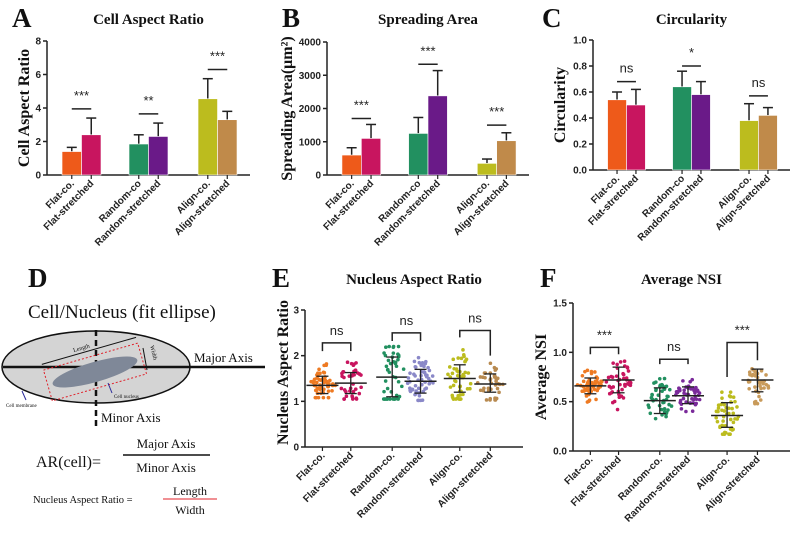  What do you see at coordinates (296, 311) in the screenshot?
I see `y-tick-label: 3` at bounding box center [296, 311].